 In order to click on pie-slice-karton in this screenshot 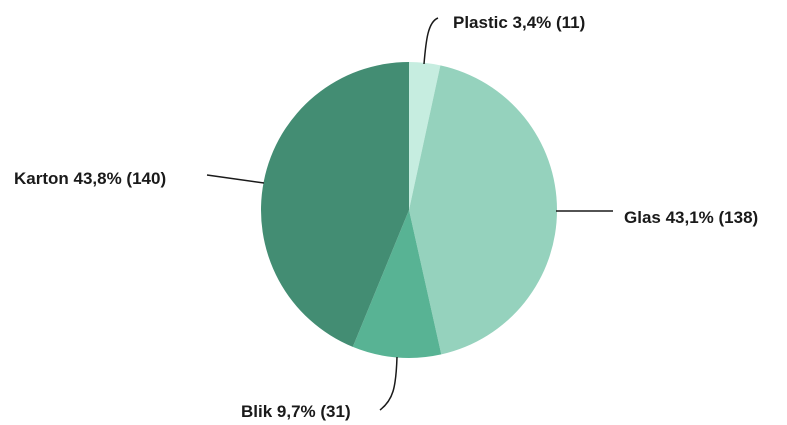, I will do `click(334, 204)`.